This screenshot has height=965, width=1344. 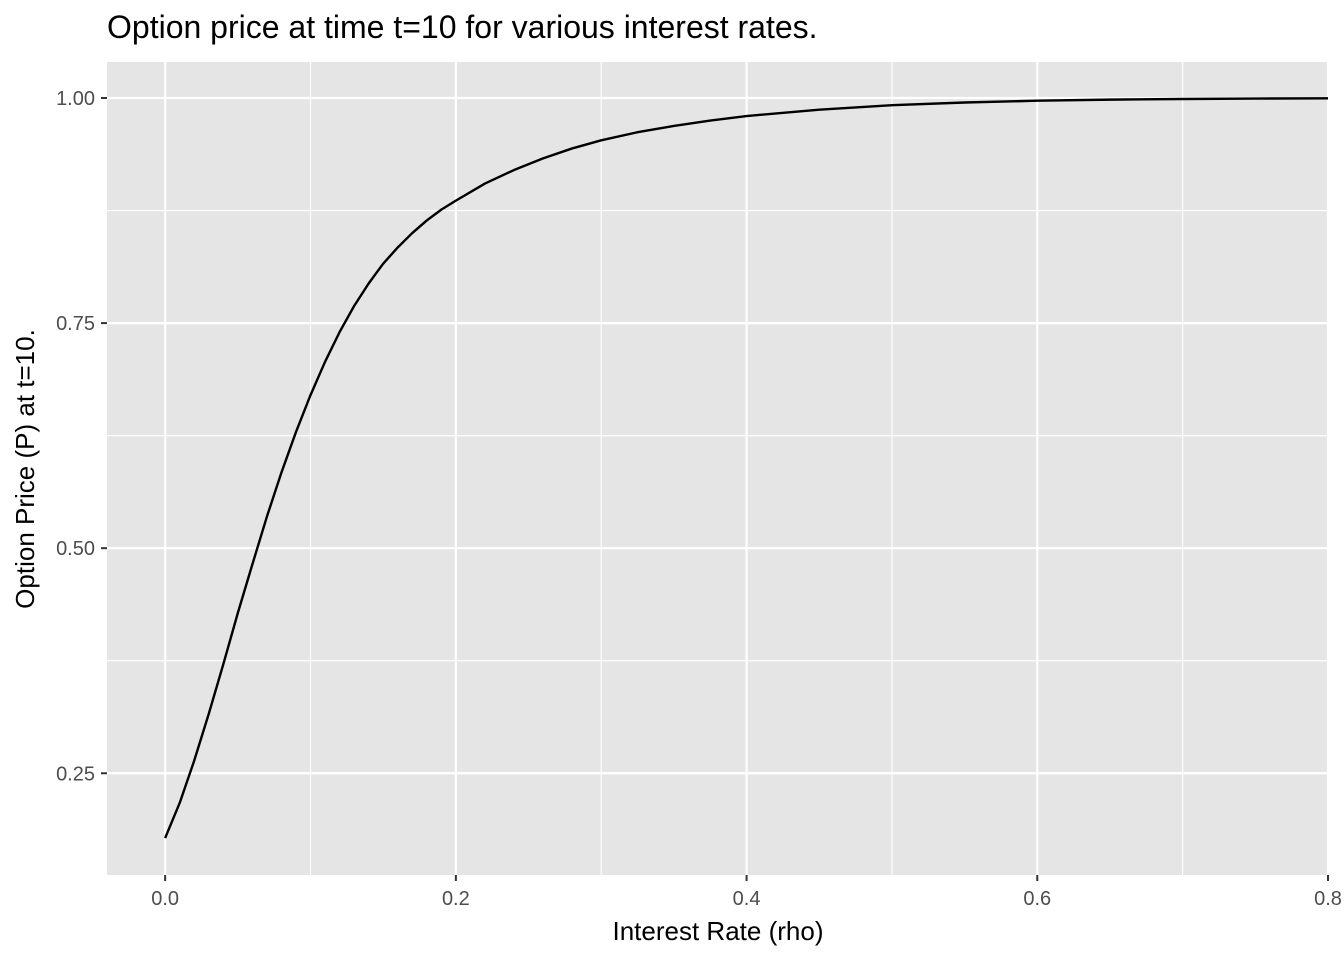 What do you see at coordinates (1328, 899) in the screenshot?
I see `x-tick-label: 0.8` at bounding box center [1328, 899].